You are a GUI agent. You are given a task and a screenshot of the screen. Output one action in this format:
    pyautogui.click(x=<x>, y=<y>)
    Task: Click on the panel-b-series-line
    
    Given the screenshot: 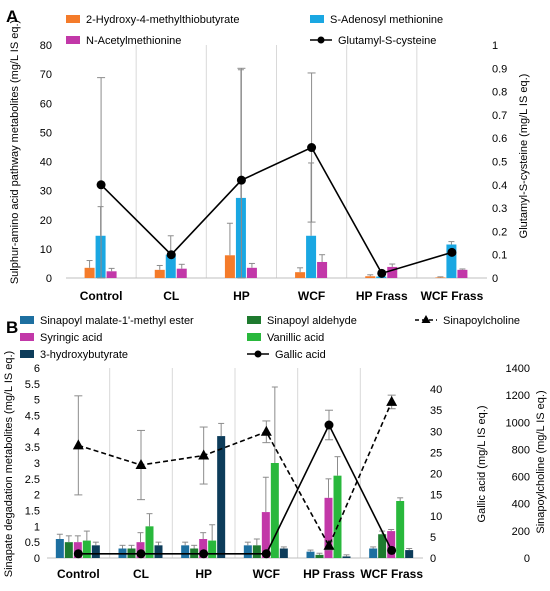 What is the action you would take?
    pyautogui.click(x=235, y=474)
    